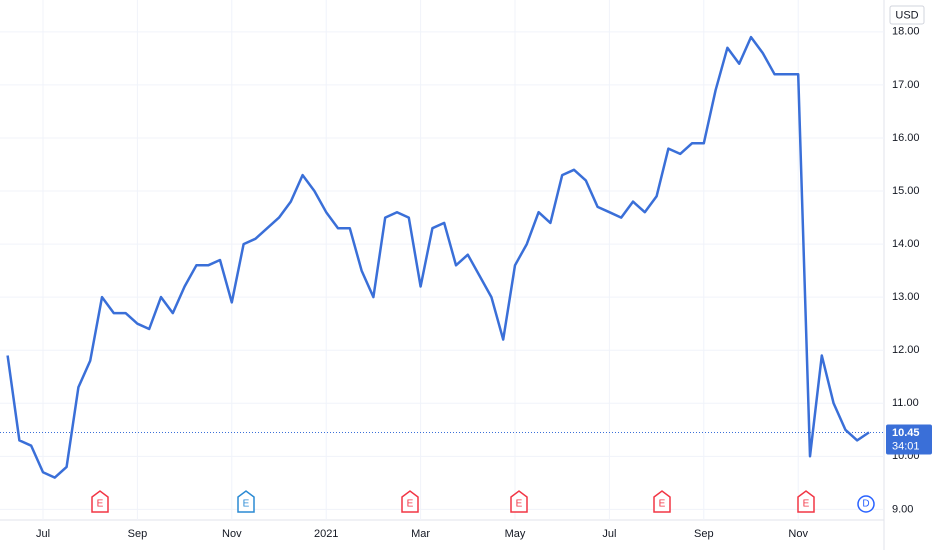  Describe the element at coordinates (902, 509) in the screenshot. I see `y-tick-label: 9.00` at that location.